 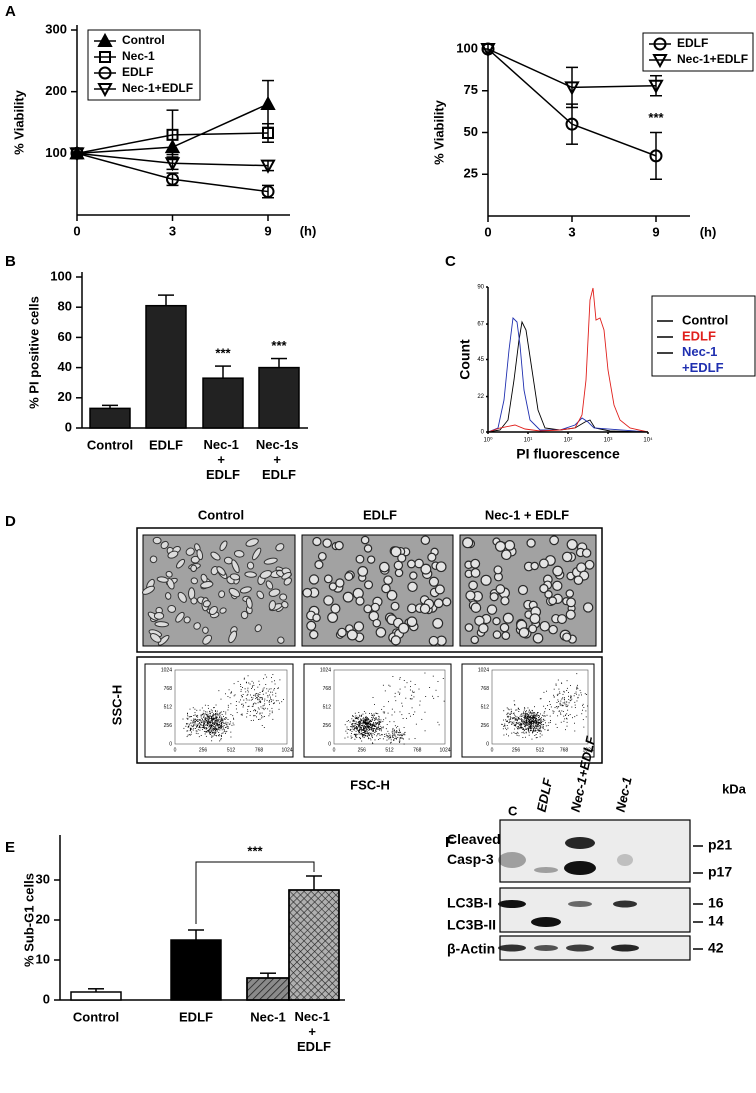 I want to click on error-bar, so click(x=196, y=934).